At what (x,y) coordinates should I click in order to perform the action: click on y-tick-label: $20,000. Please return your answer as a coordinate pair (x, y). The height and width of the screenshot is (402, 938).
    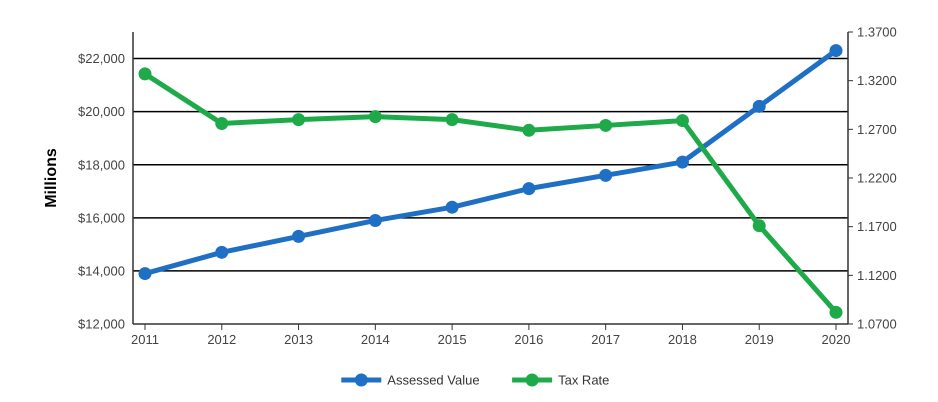
    Looking at the image, I should click on (101, 112).